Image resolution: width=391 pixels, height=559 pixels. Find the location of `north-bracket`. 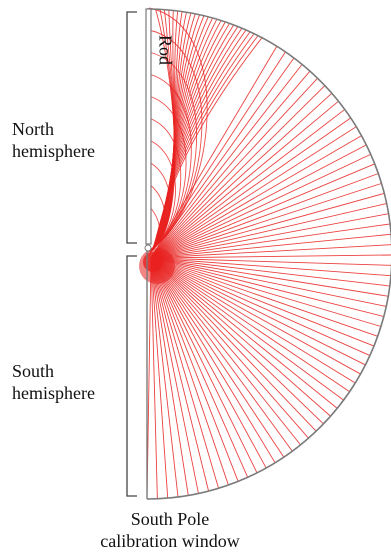

north-bracket is located at coordinates (131, 127).